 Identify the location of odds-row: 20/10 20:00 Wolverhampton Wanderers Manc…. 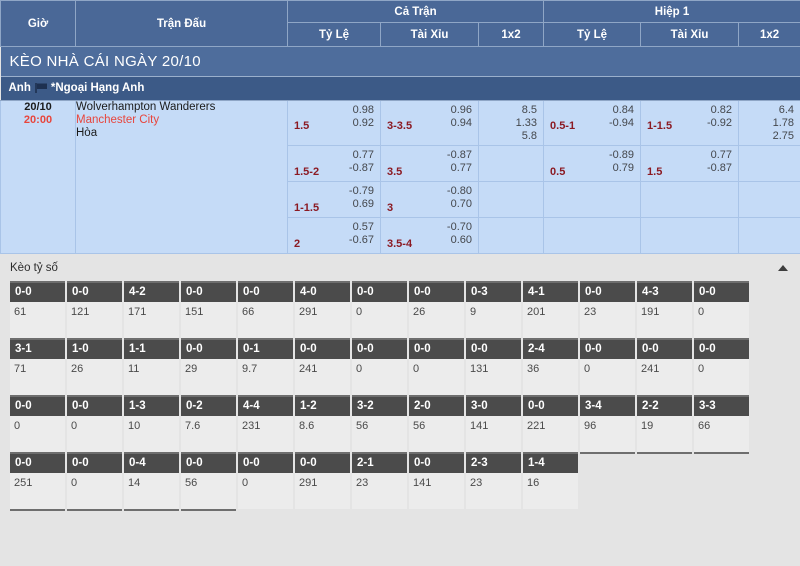
(400, 123).